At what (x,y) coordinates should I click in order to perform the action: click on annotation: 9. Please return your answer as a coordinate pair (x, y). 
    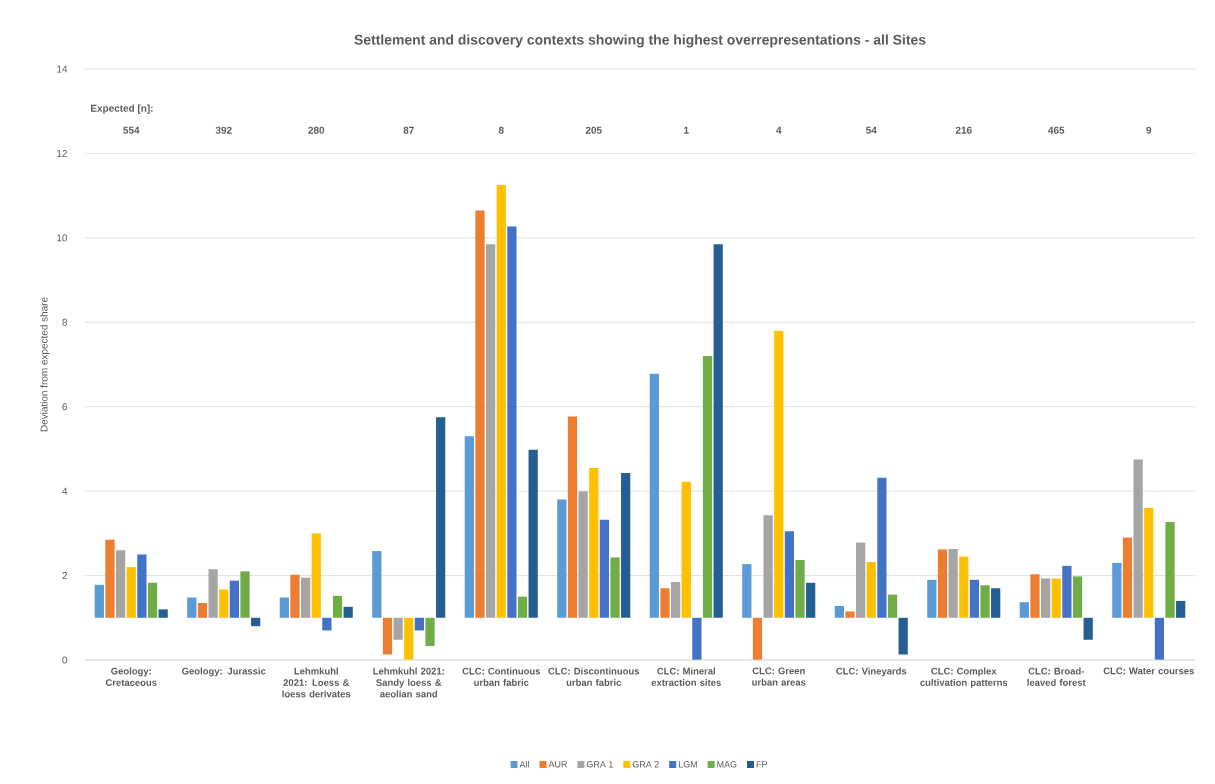
    Looking at the image, I should click on (1149, 130).